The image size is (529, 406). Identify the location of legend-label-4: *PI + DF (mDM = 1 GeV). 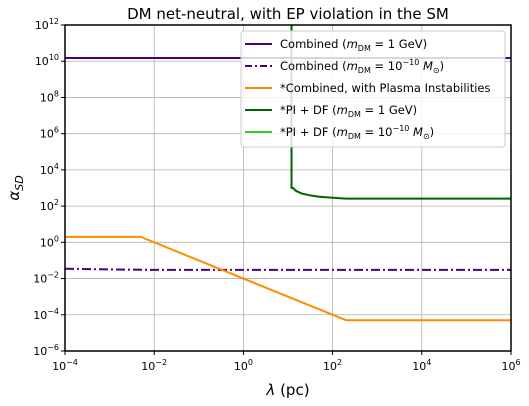
(348, 111).